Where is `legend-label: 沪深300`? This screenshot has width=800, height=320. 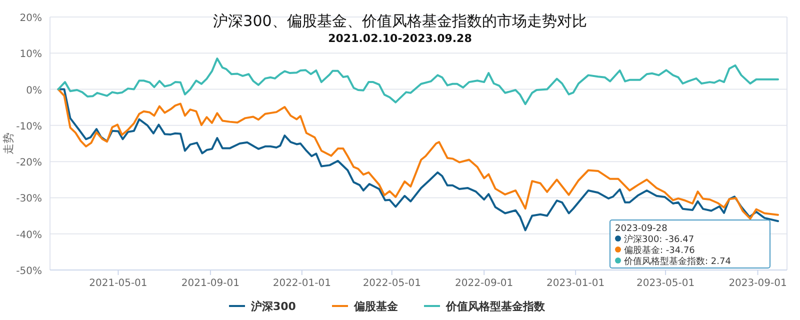 legend-label: 沪深300 is located at coordinates (273, 306).